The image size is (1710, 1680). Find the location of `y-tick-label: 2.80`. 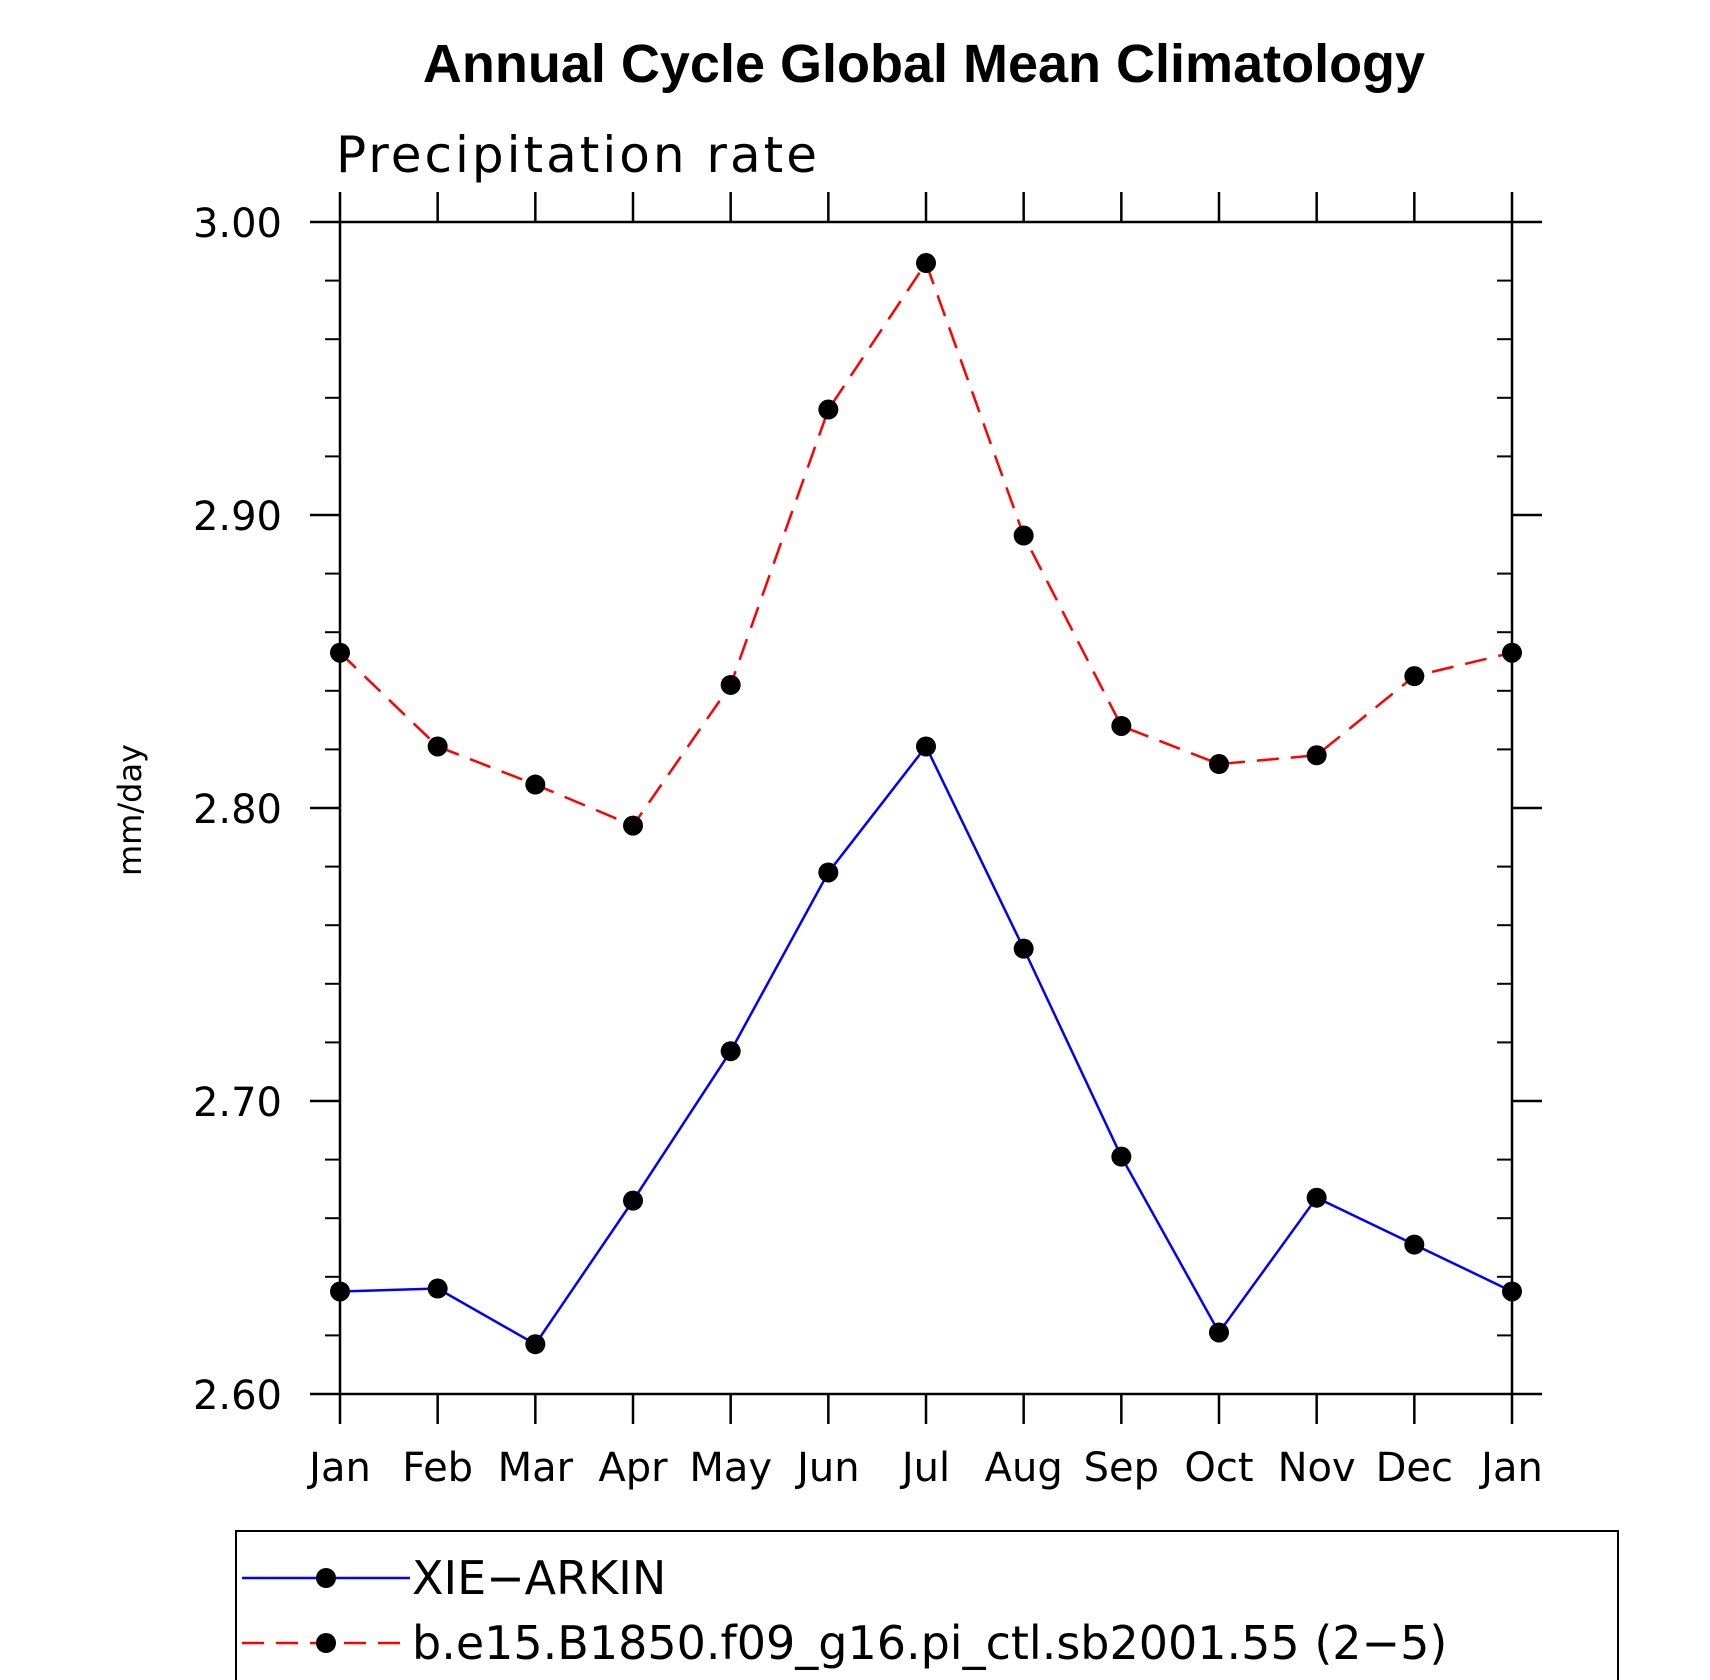

y-tick-label: 2.80 is located at coordinates (237, 810).